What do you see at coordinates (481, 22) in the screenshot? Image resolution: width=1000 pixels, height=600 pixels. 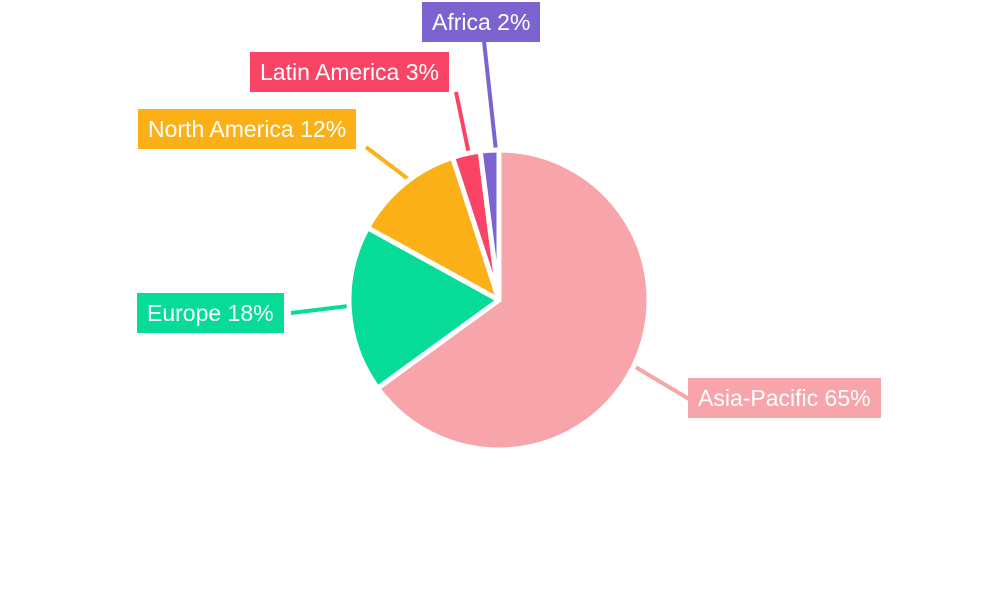 I see `callout-label-africa: Africa 2%` at bounding box center [481, 22].